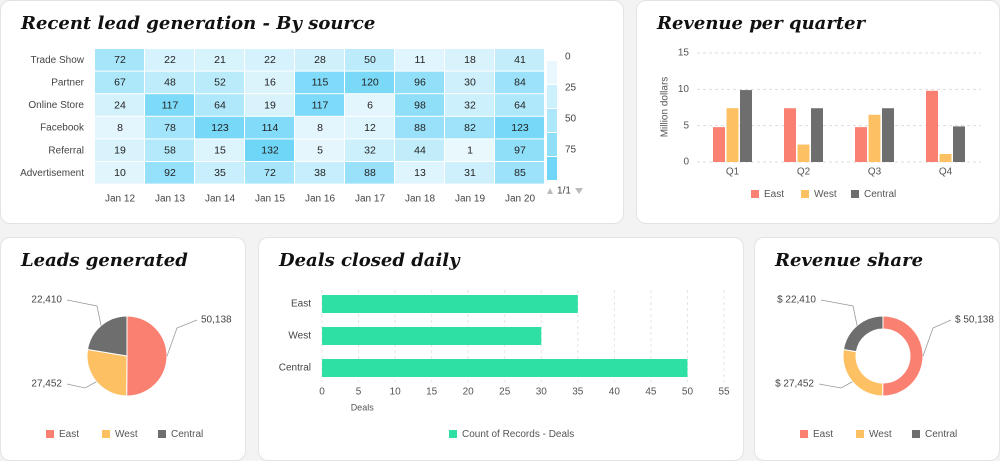  Describe the element at coordinates (62, 128) in the screenshot. I see `heatmap-row-label: Facebook` at that location.